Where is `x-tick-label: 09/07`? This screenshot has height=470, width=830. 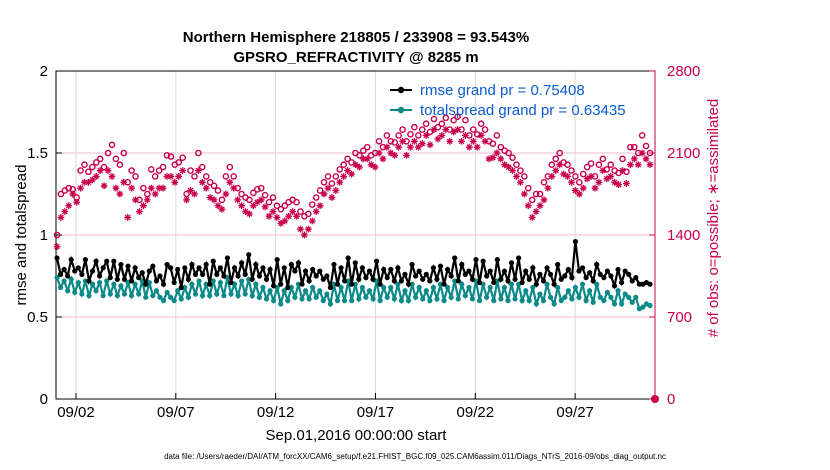
x-tick-label: 09/07 is located at coordinates (176, 412).